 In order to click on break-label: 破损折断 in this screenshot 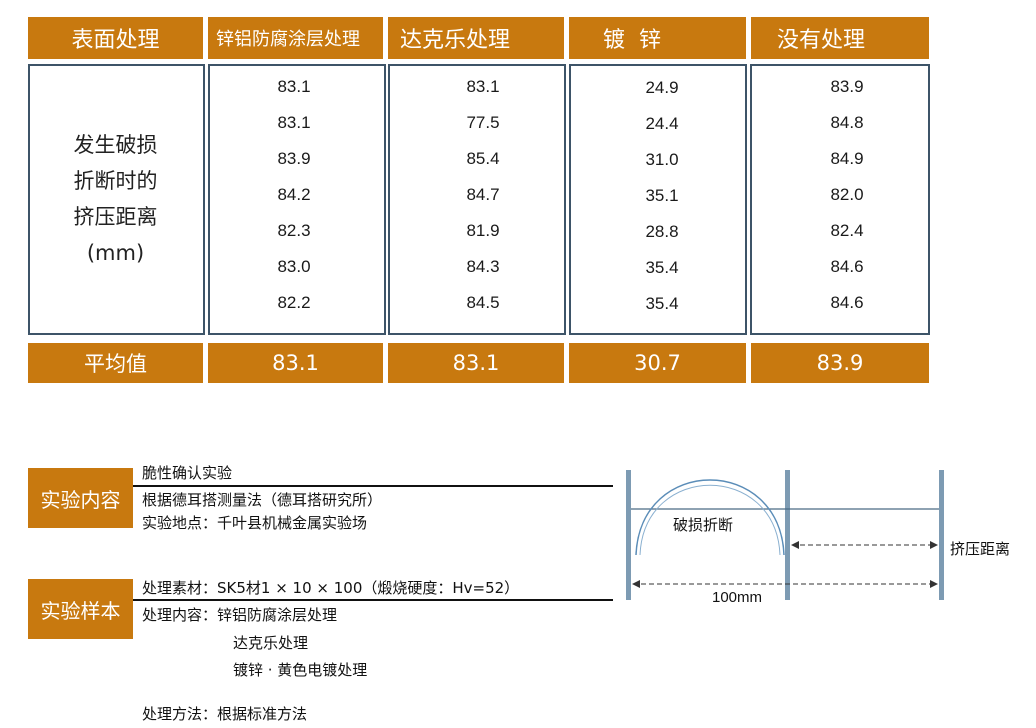, I will do `click(703, 525)`.